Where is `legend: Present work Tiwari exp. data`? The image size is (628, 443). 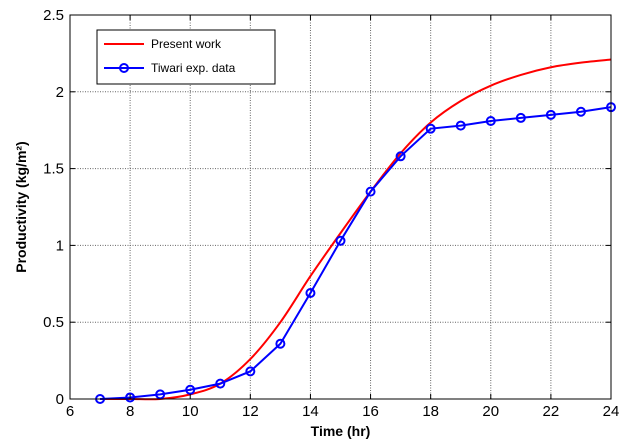 legend: Present work Tiwari exp. data is located at coordinates (186, 57).